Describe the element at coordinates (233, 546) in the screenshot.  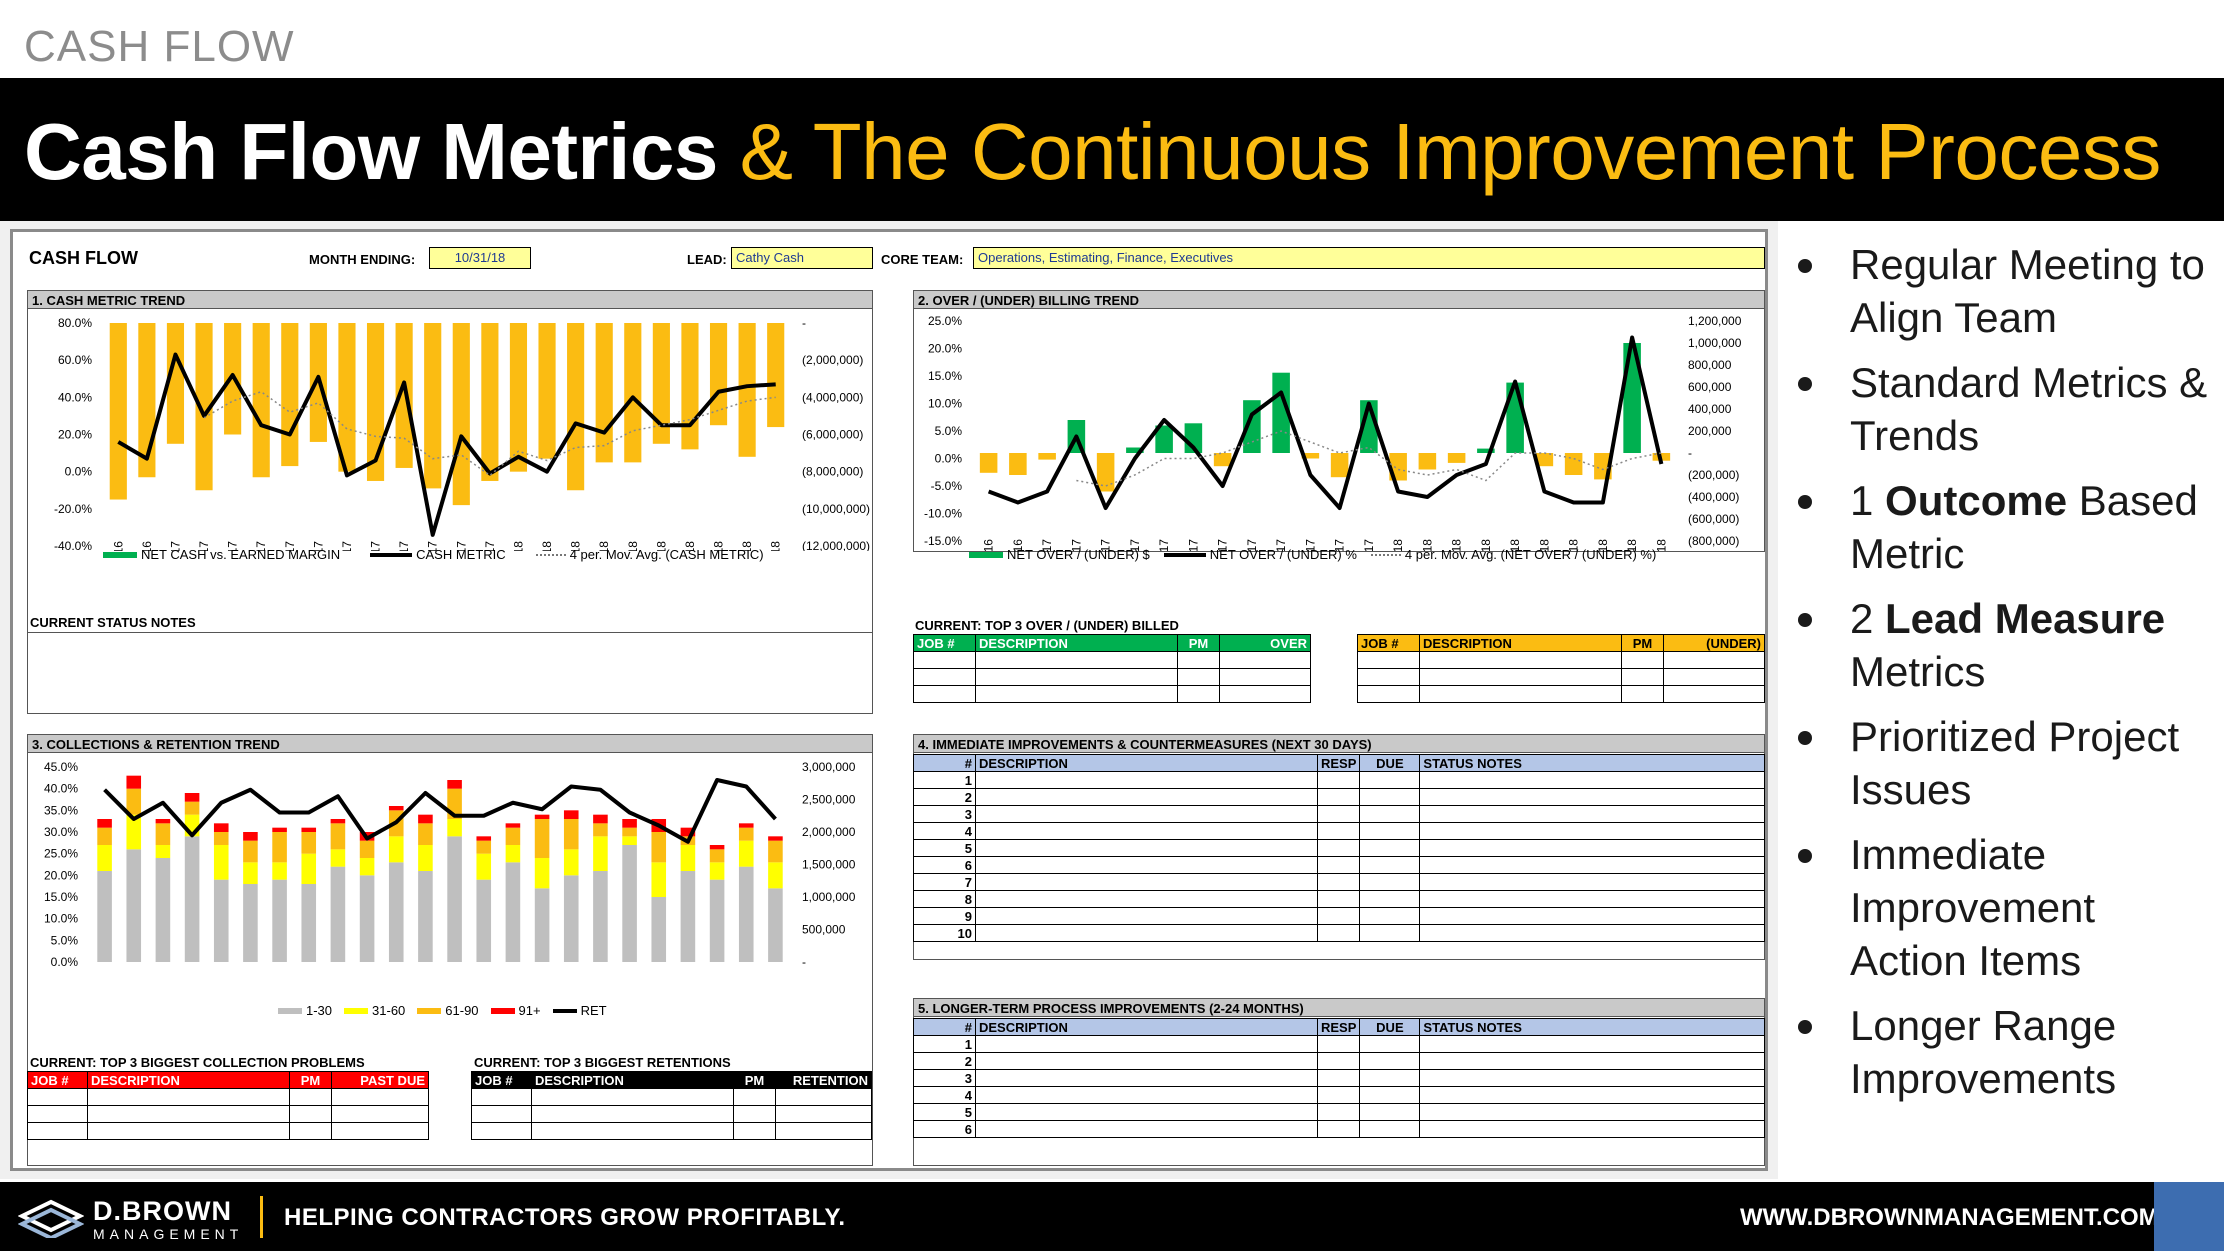
I see `x-tick-label: 03/2017` at that location.